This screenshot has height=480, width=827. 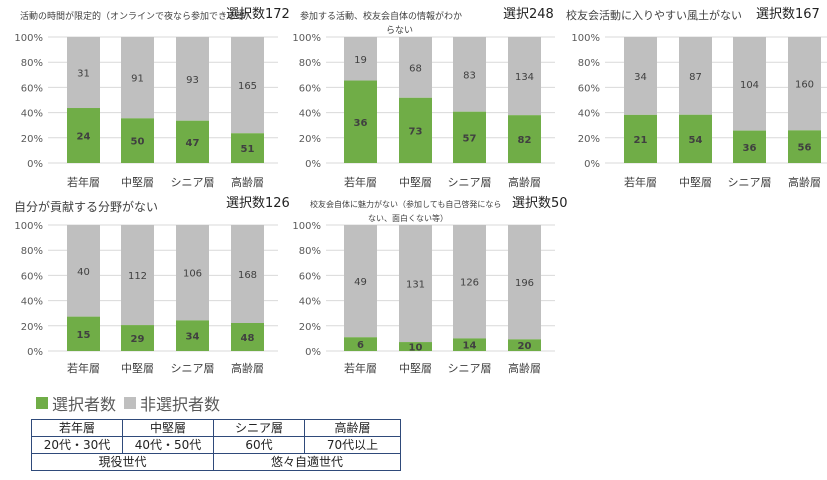 I want to click on chart-4-y-tick-label: 0%, so click(x=35, y=352).